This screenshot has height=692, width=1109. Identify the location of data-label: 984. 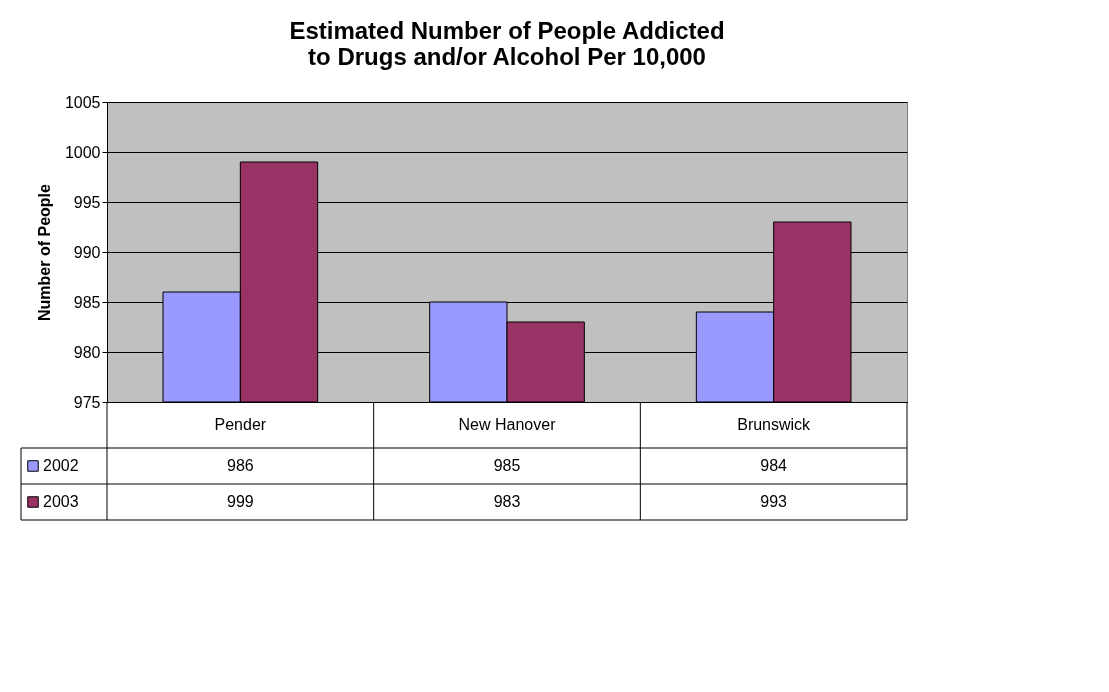
(774, 465).